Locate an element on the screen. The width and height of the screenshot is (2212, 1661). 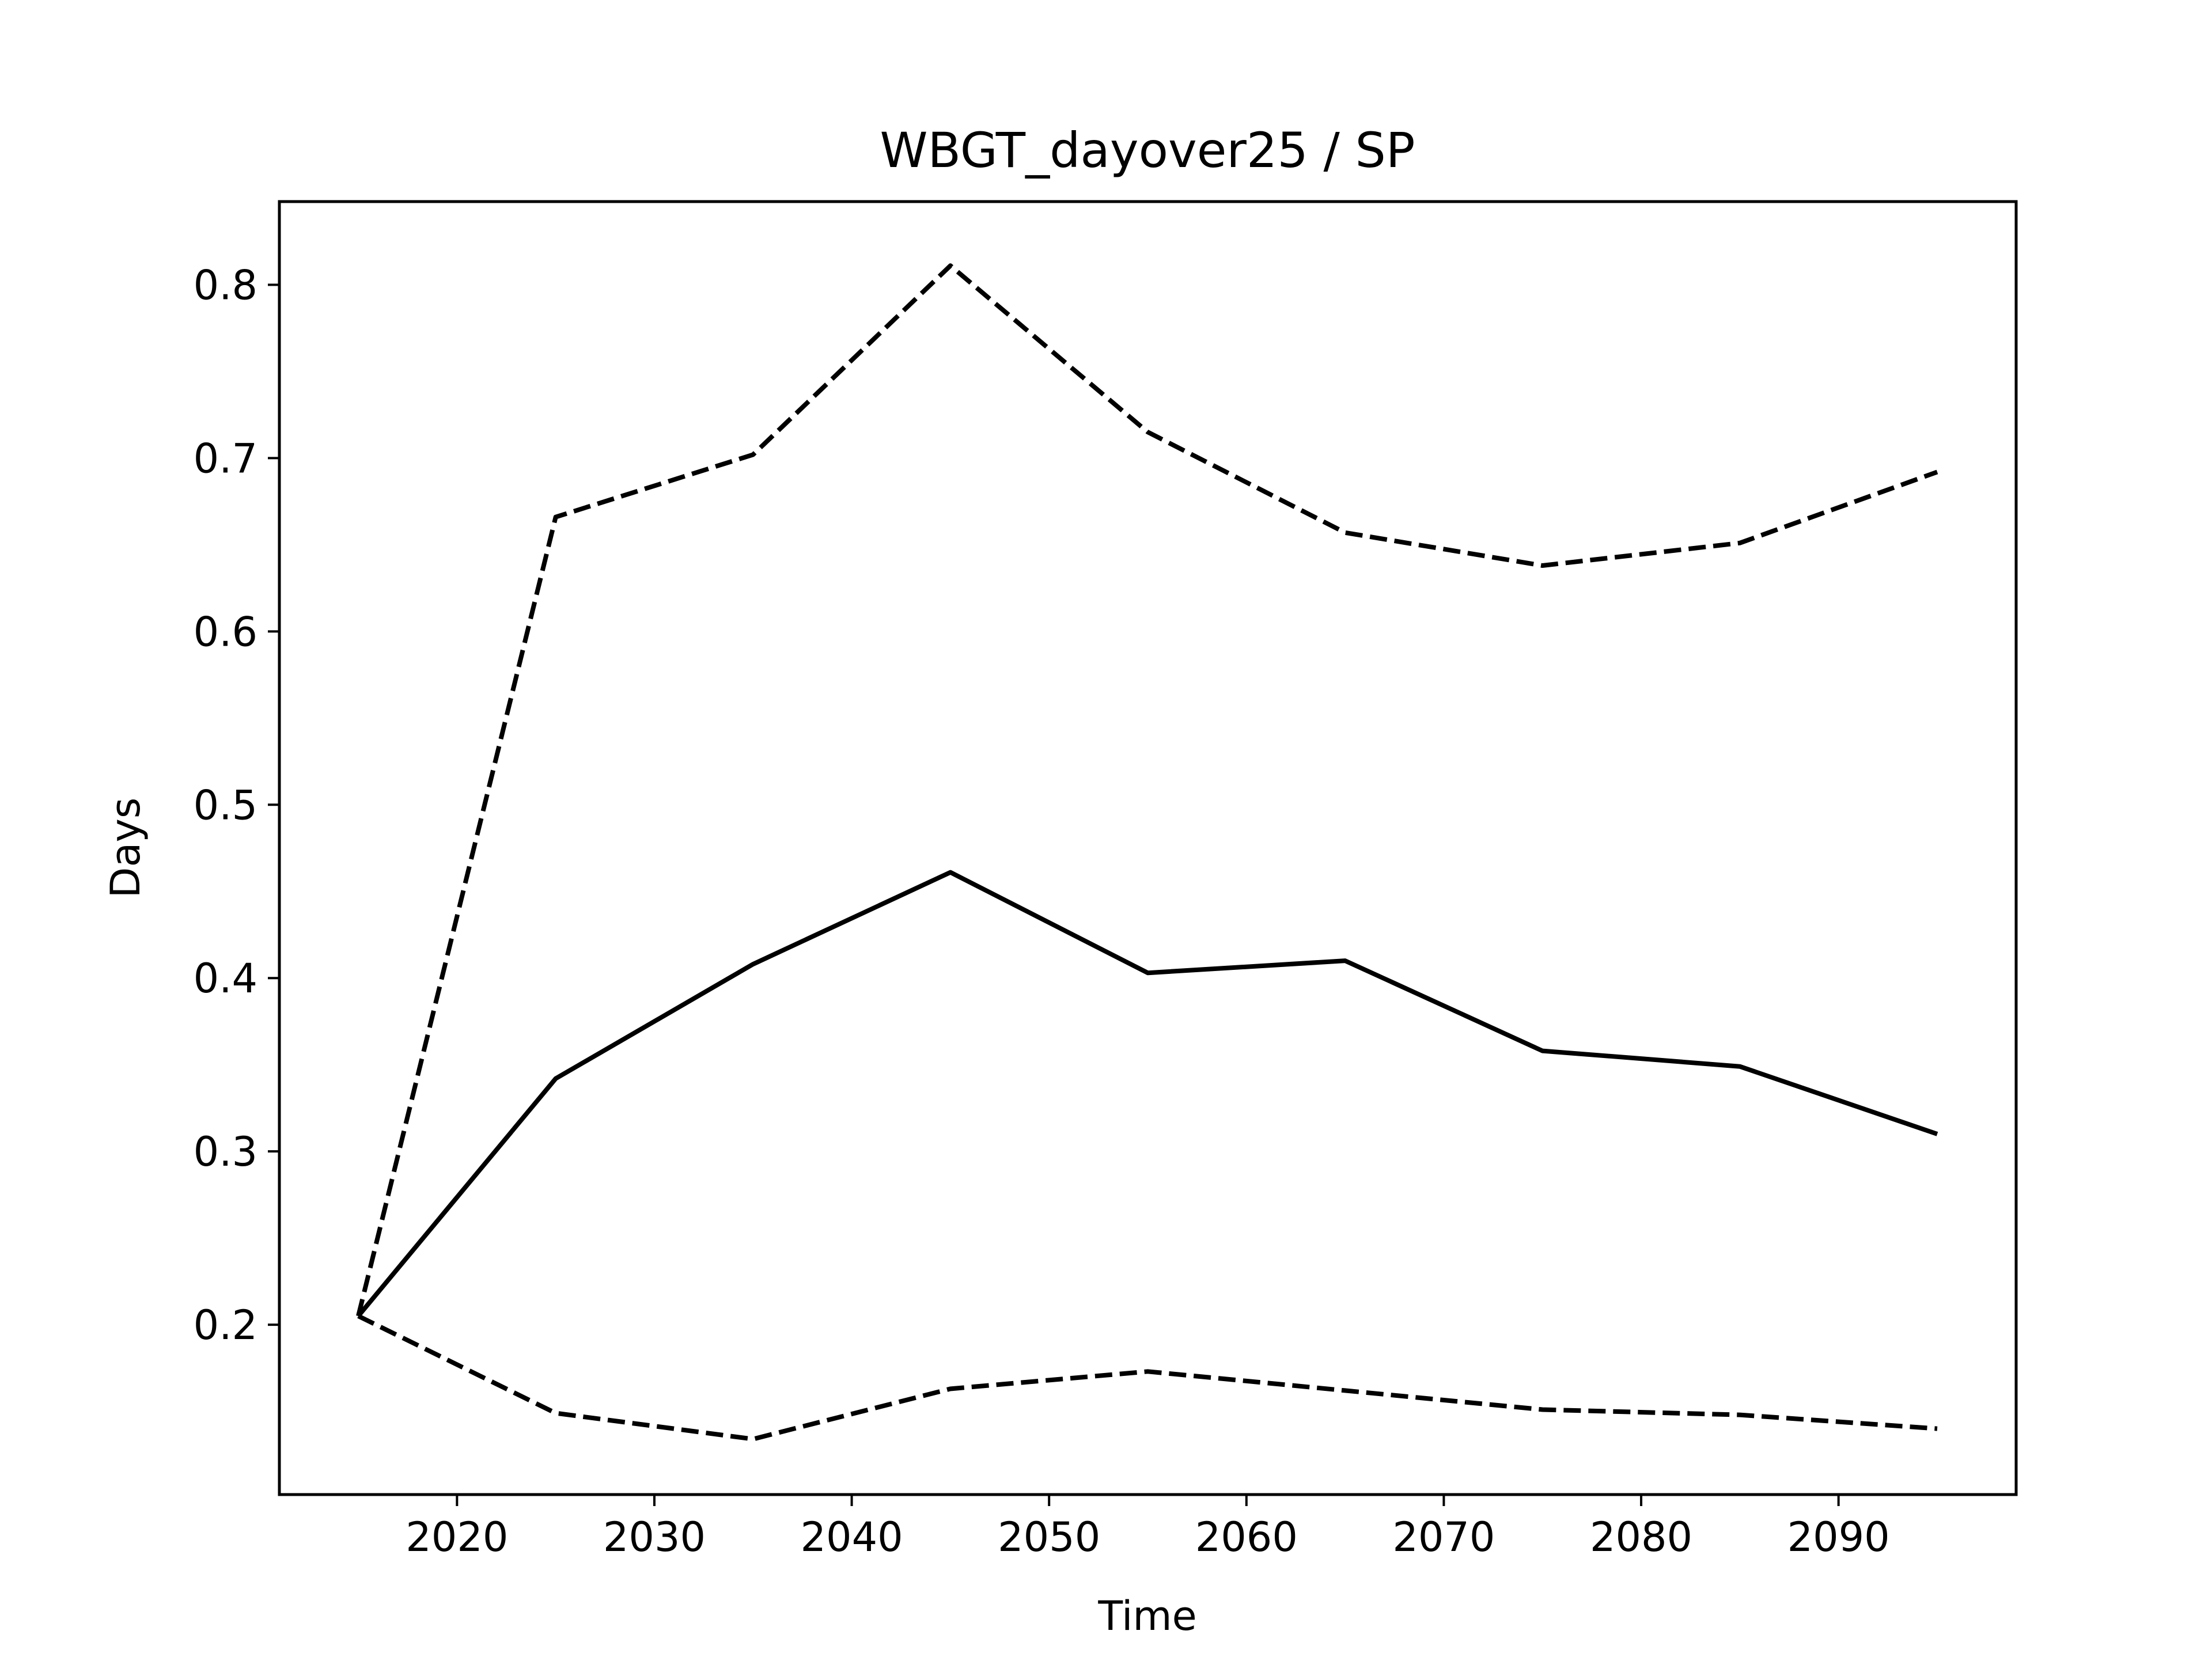
chart-title: WBGT_dayover25 / SP is located at coordinates (1147, 150).